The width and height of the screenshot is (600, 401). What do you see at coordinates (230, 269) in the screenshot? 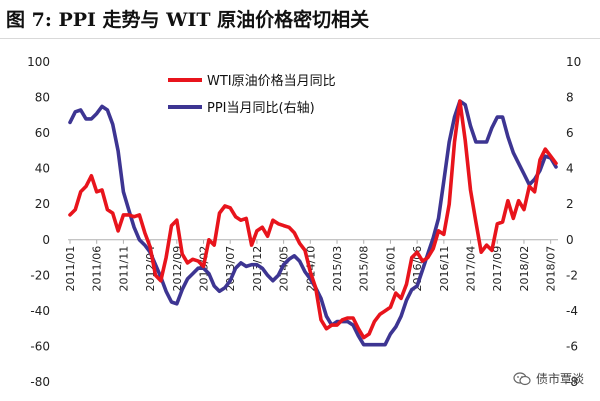
I see `x-axis-tick-label: 2013/07` at bounding box center [230, 269].